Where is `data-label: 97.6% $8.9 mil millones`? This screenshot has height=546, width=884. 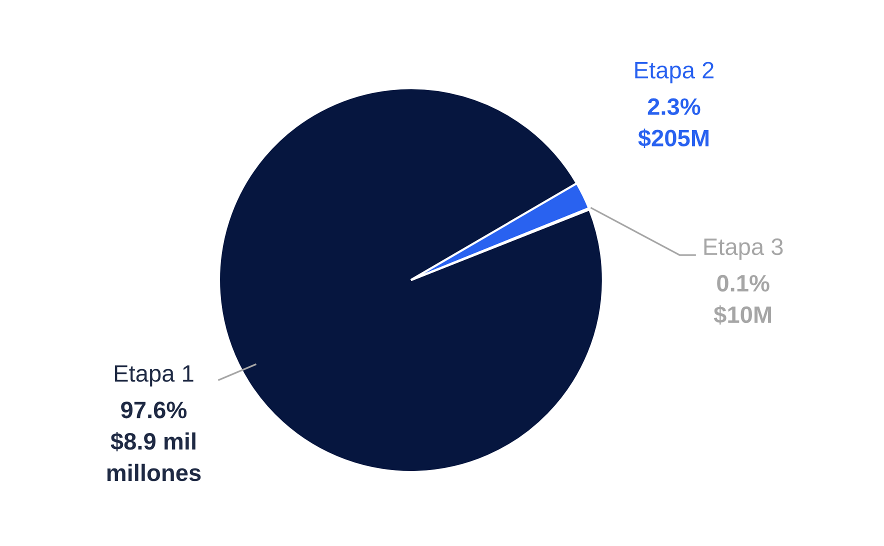
data-label: 97.6% $8.9 mil millones is located at coordinates (154, 442).